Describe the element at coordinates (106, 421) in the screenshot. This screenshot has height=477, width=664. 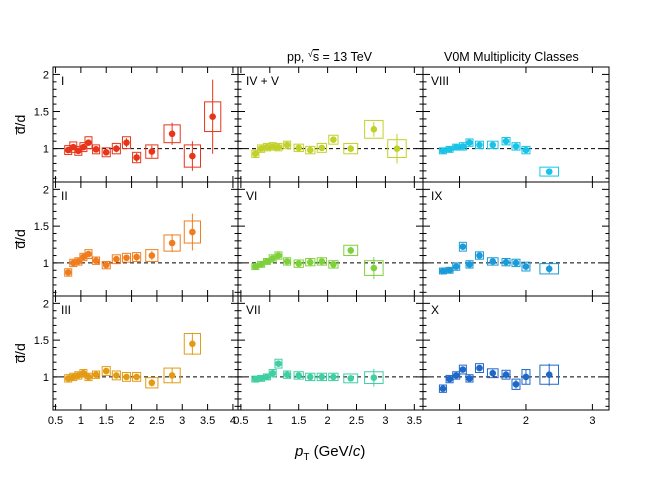
I see `x-tick-label: 1.5` at that location.